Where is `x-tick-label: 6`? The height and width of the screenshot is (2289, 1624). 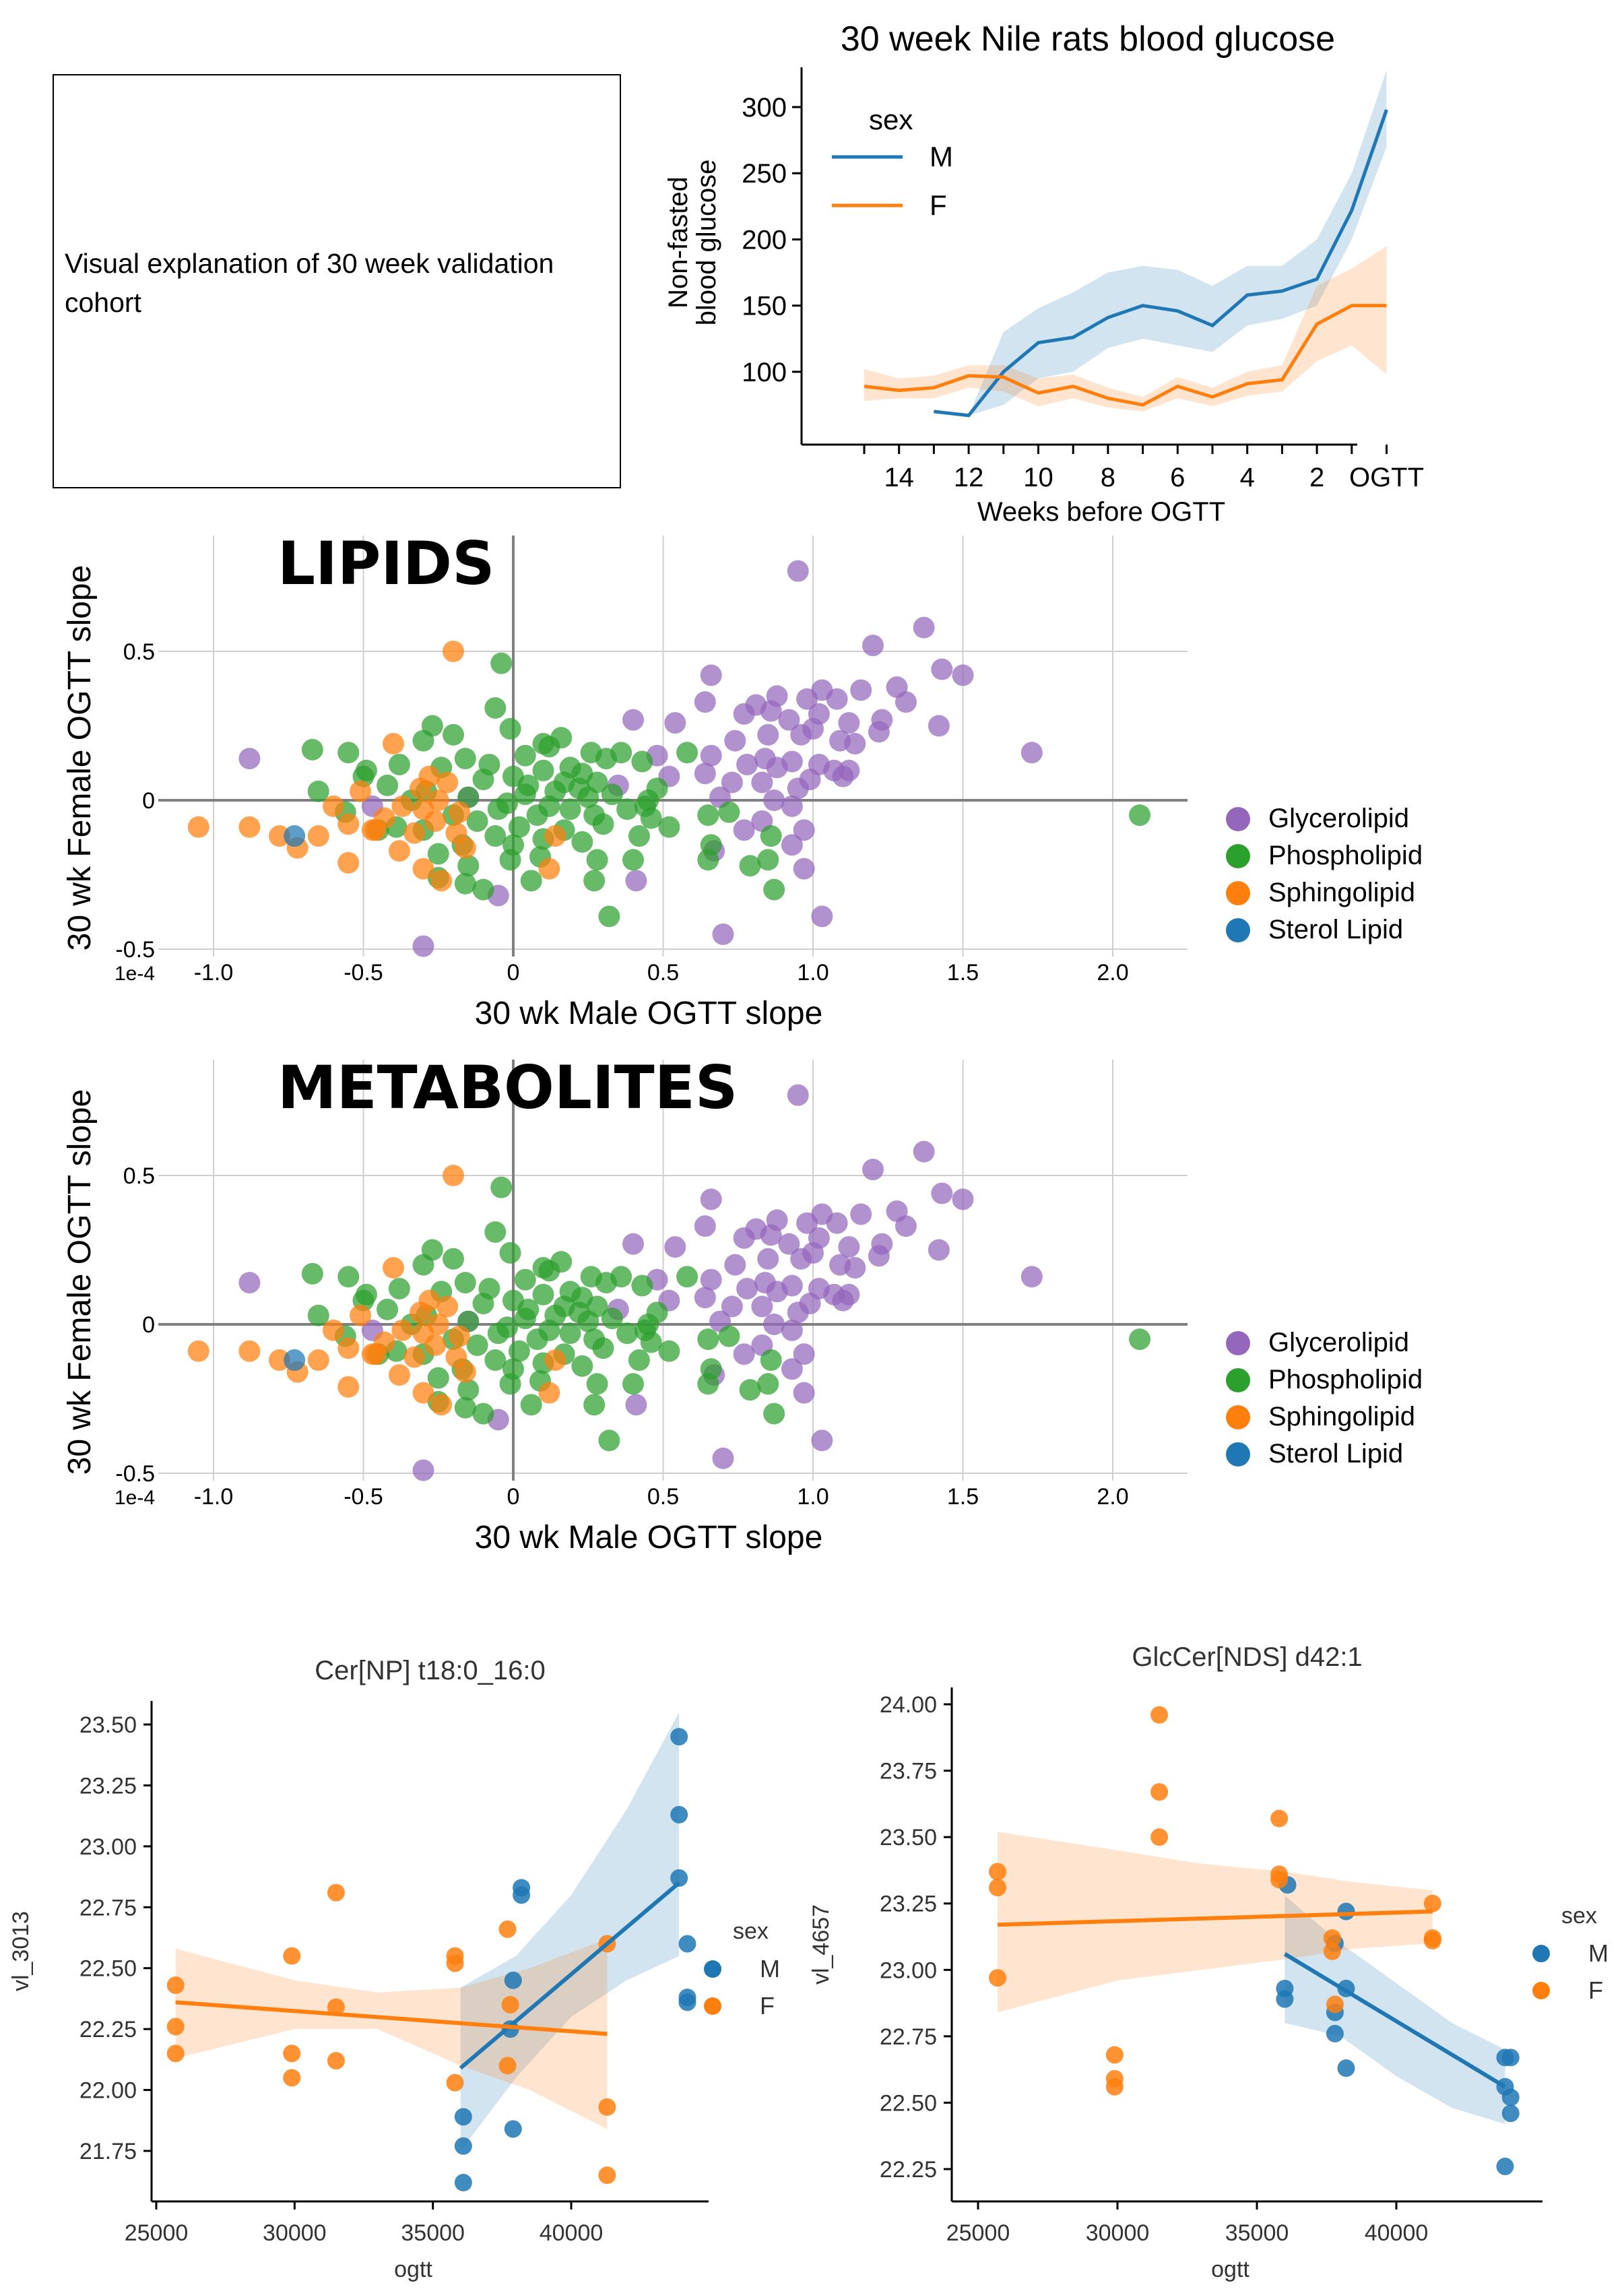 x-tick-label: 6 is located at coordinates (1177, 477).